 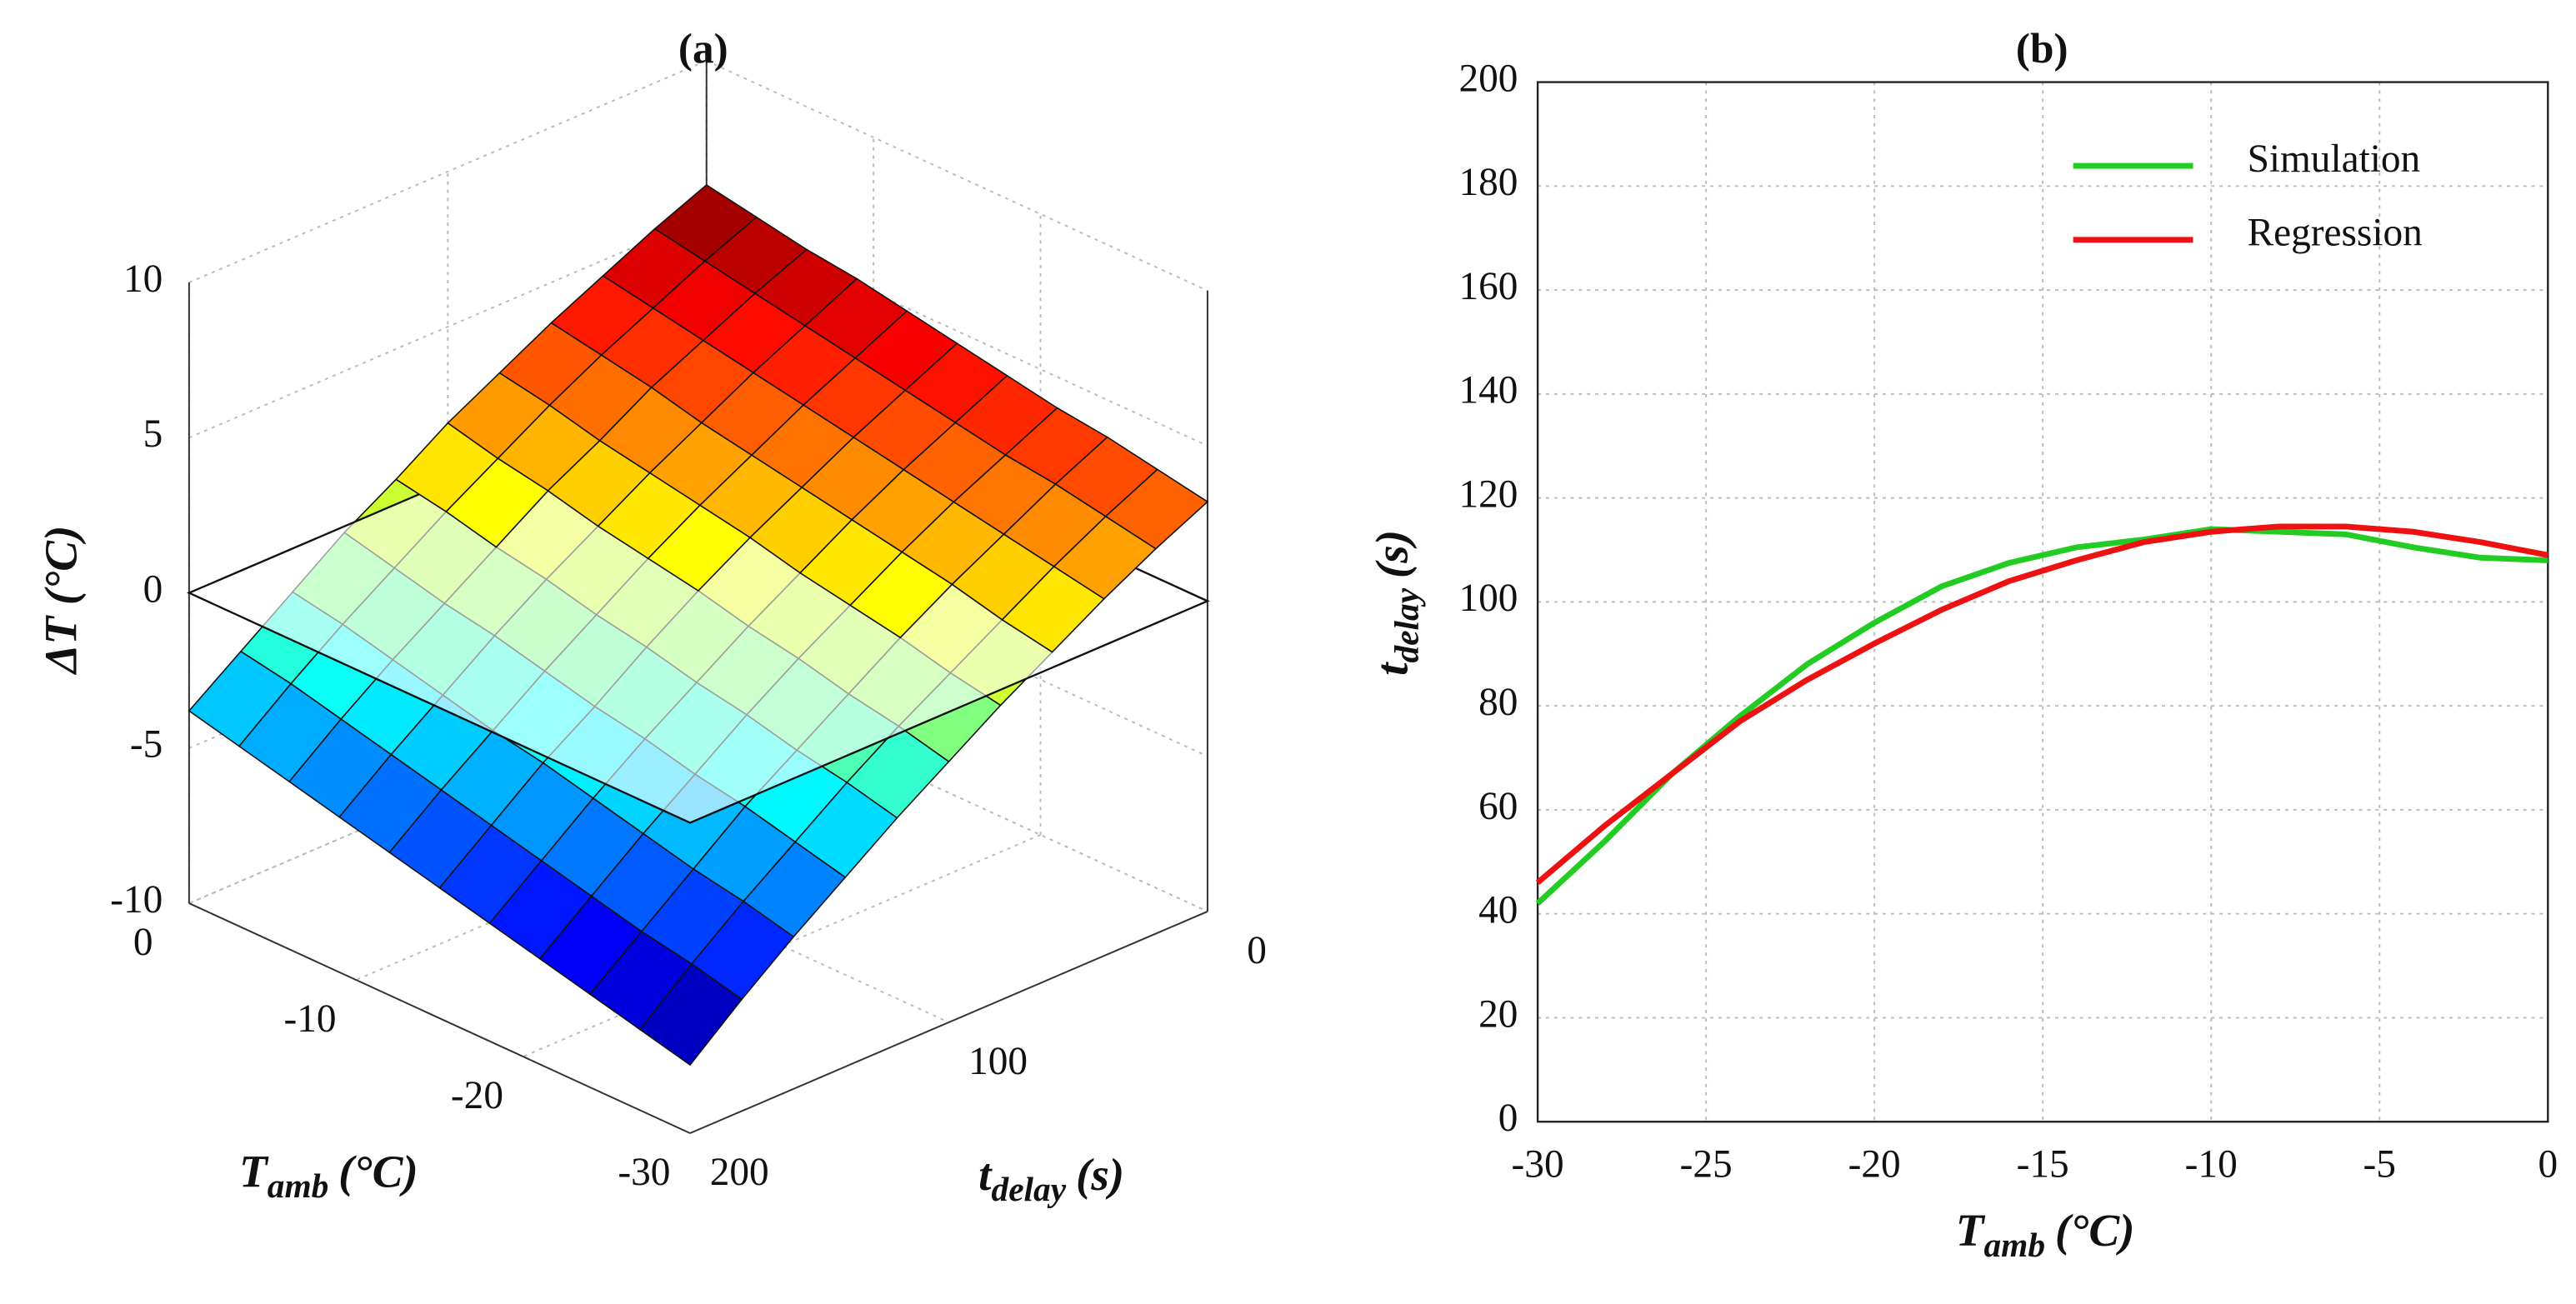 I want to click on series-line, so click(x=2041, y=704).